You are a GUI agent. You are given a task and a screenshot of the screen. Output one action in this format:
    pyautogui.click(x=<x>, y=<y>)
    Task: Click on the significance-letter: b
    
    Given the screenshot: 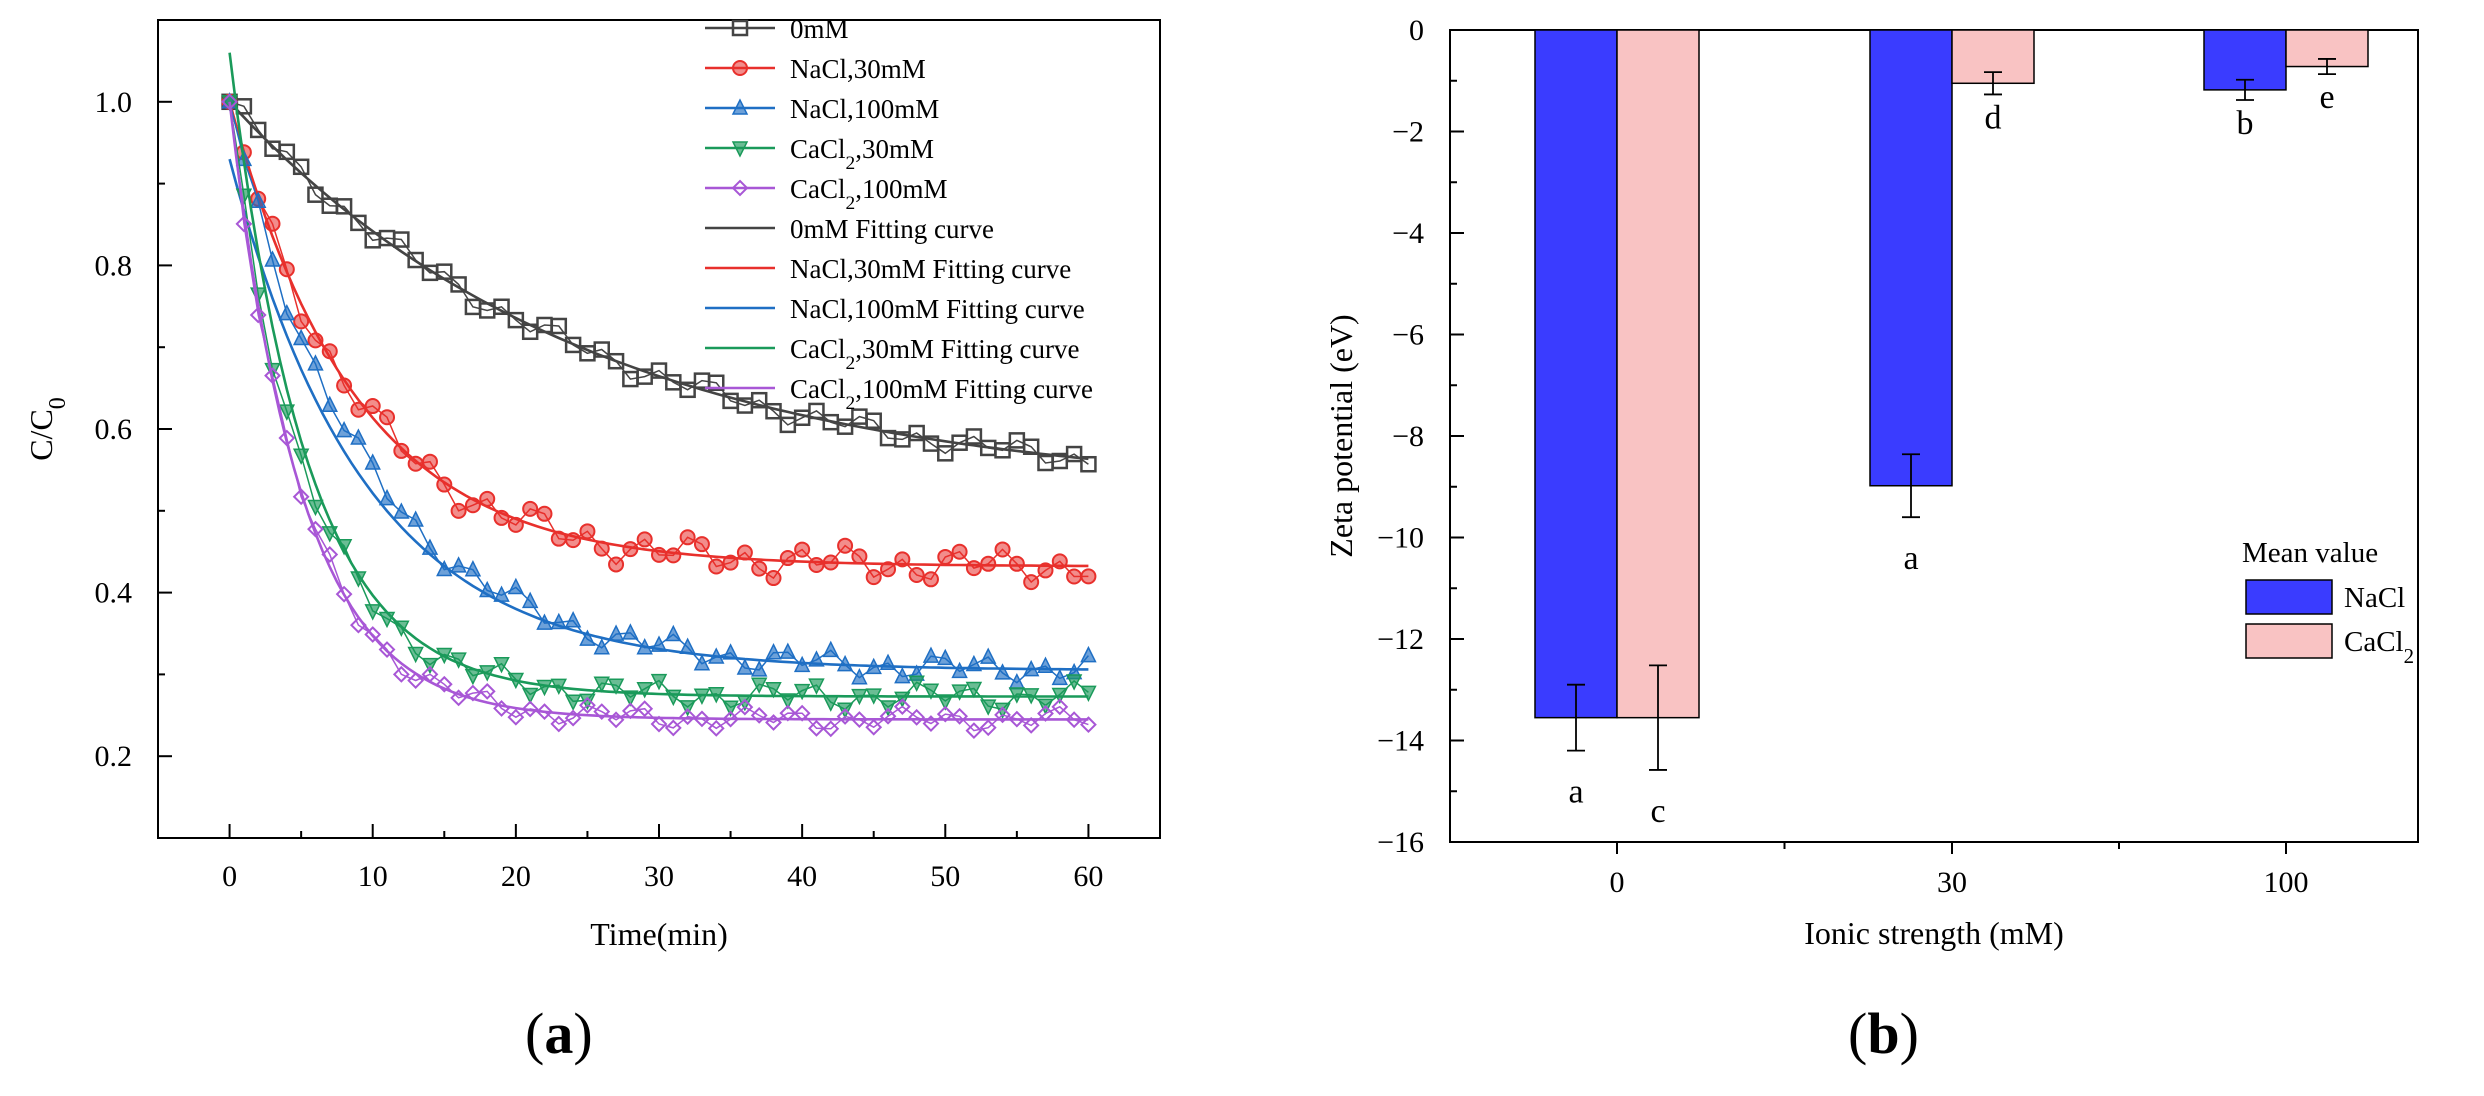 What is the action you would take?
    pyautogui.click(x=2245, y=123)
    